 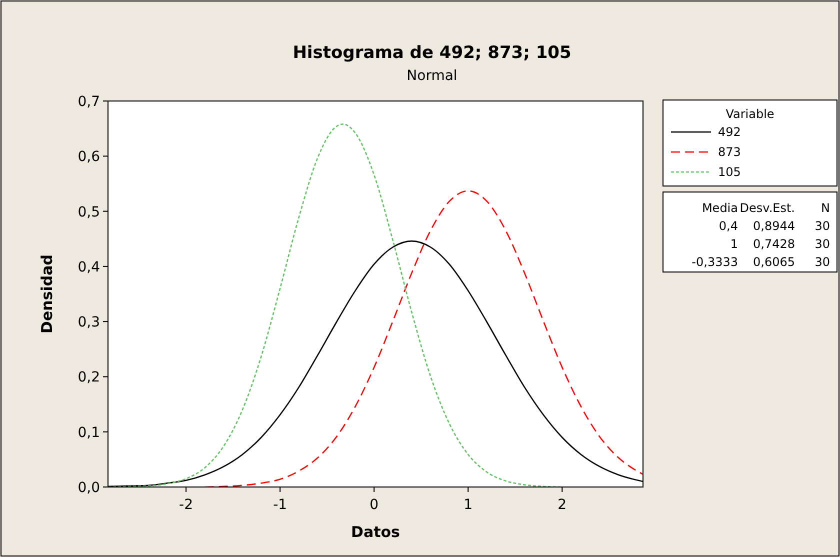 What do you see at coordinates (728, 226) in the screenshot?
I see `text: 0,4` at bounding box center [728, 226].